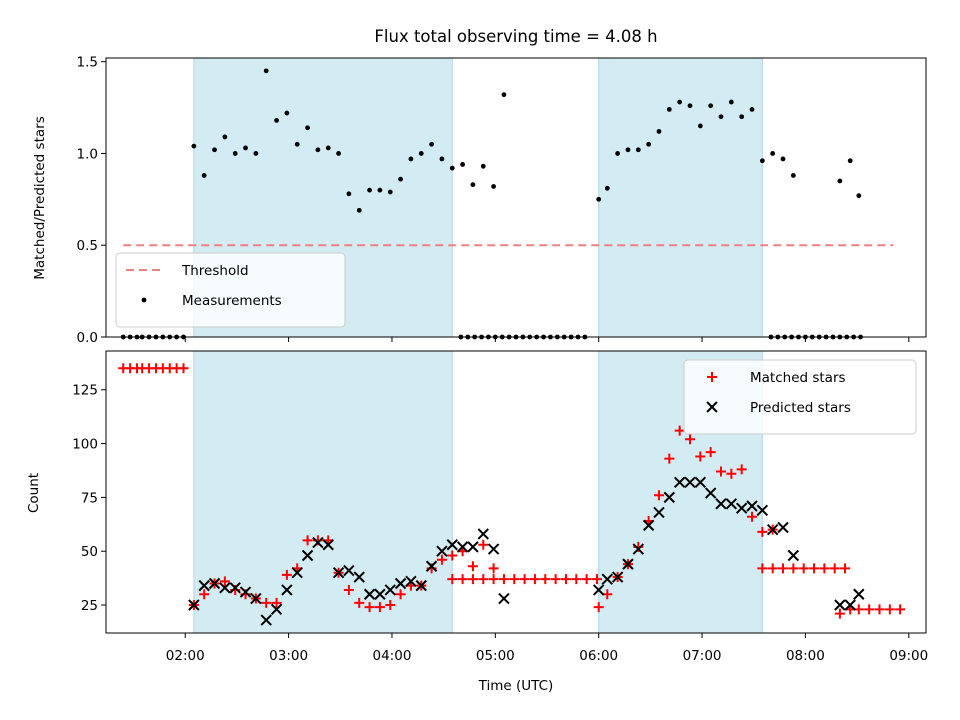 This screenshot has height=720, width=960. What do you see at coordinates (702, 656) in the screenshot?
I see `x-tick-label: 07:00` at bounding box center [702, 656].